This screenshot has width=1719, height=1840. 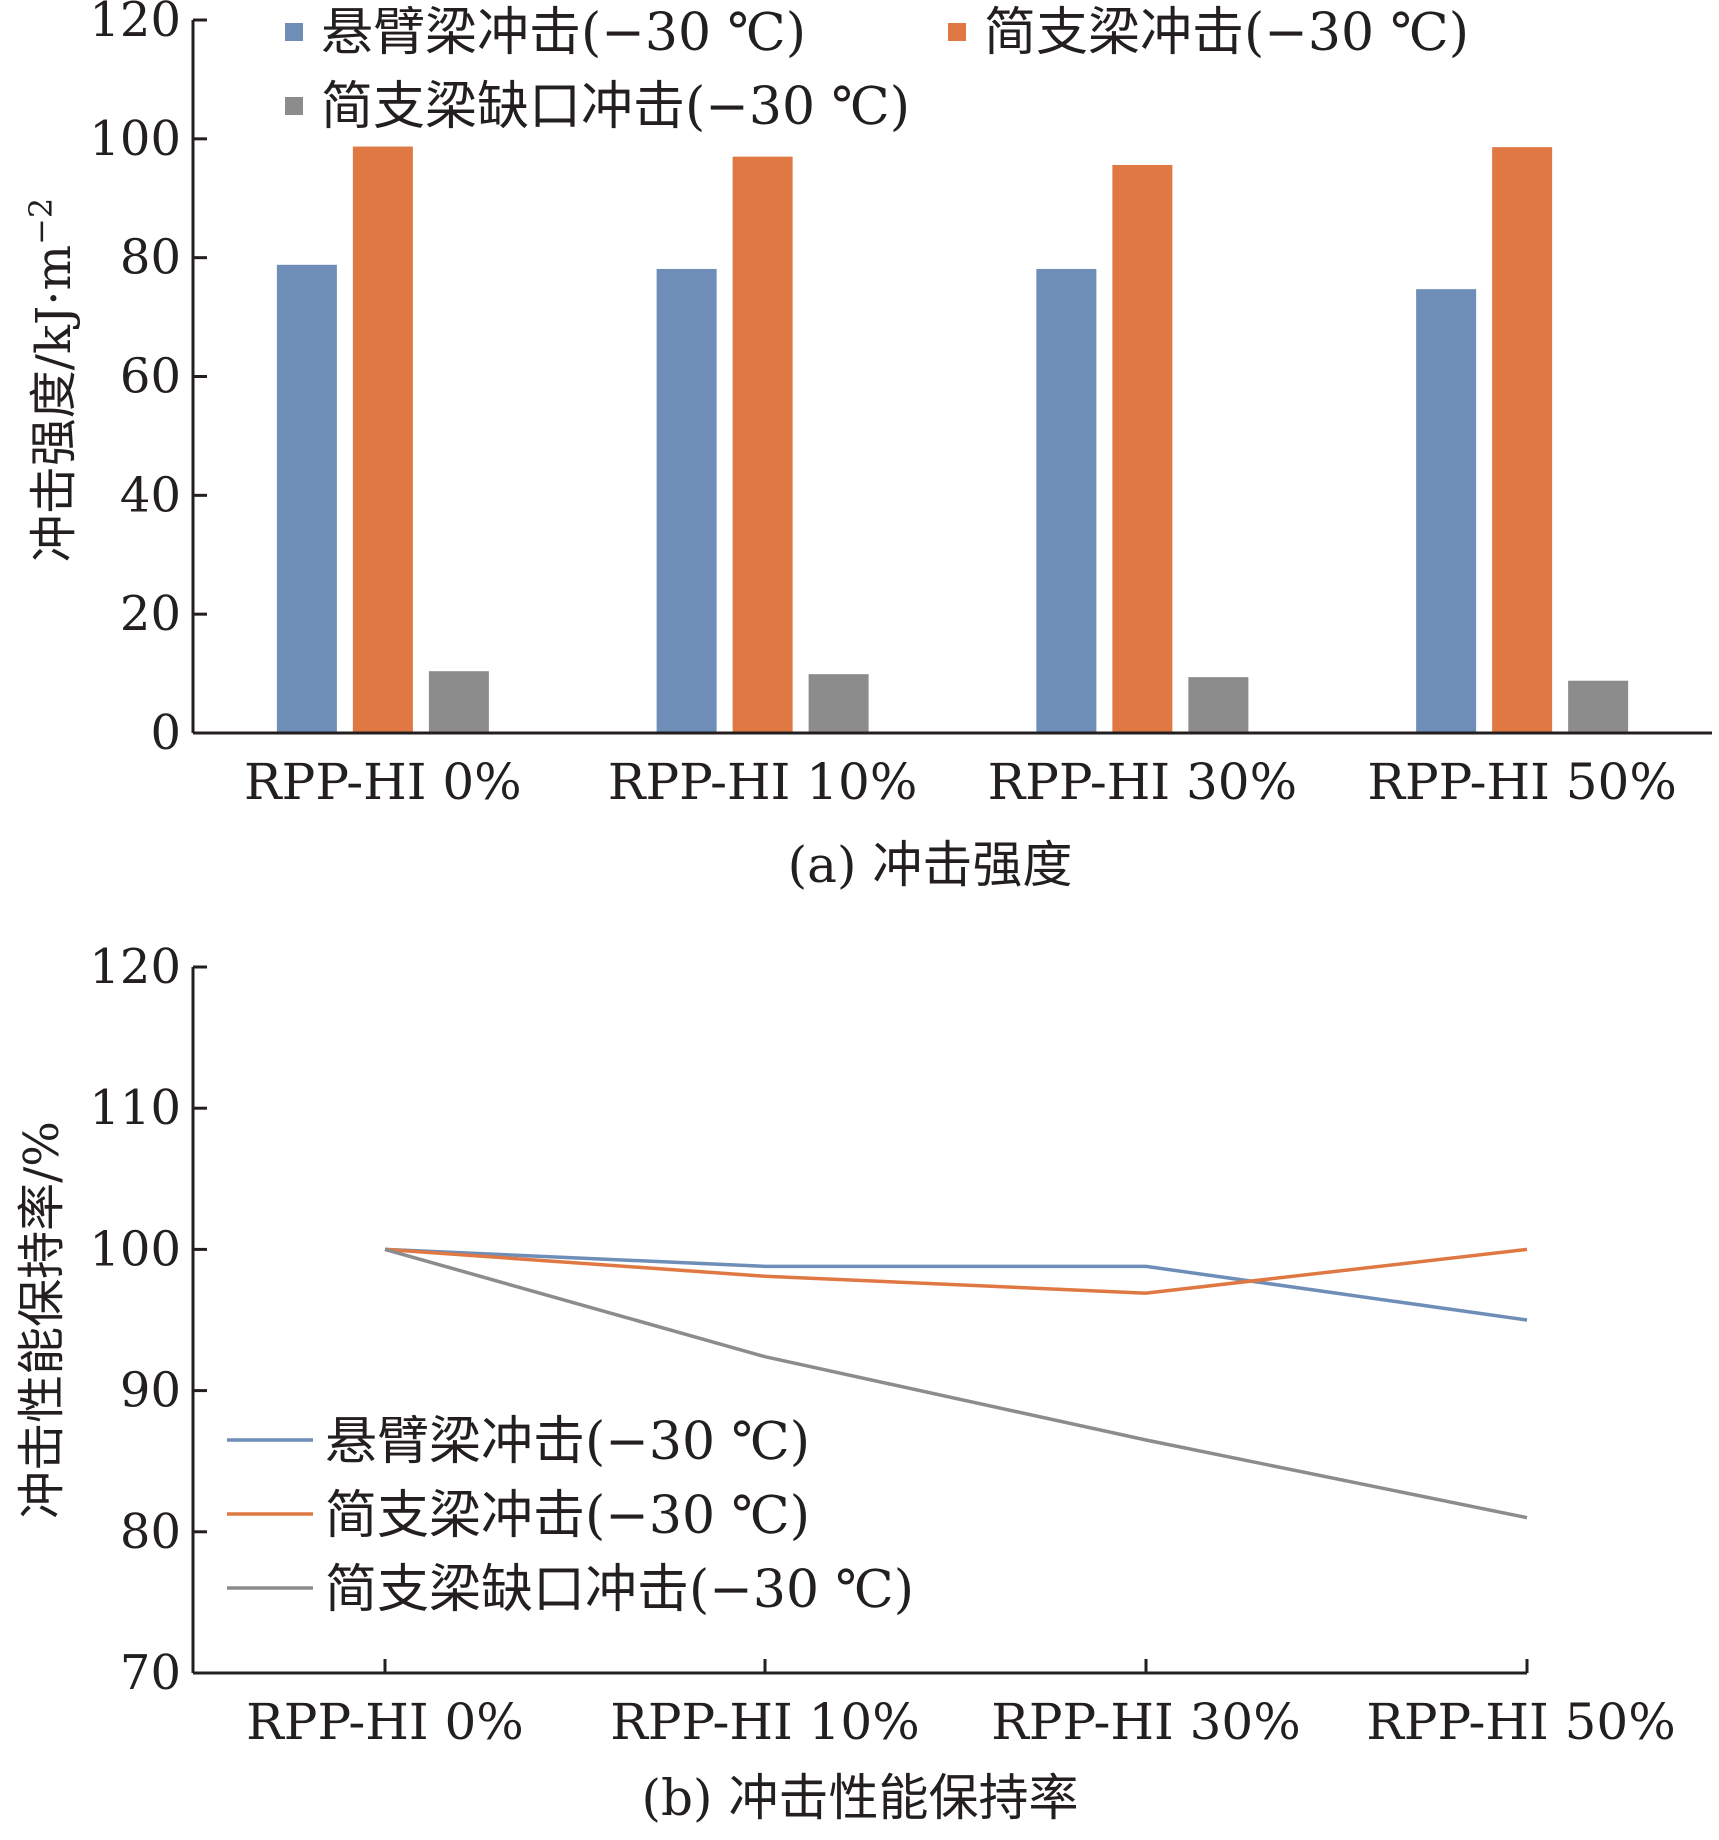 I want to click on y-tick-label: 70, so click(x=150, y=1673).